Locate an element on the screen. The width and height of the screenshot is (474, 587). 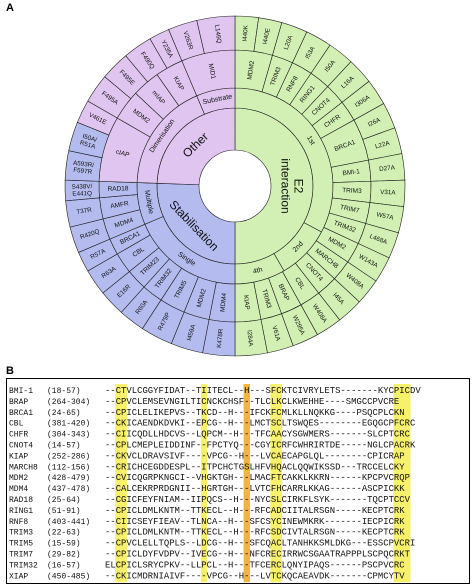
alignment-protein-name: MDM4 is located at coordinates (18, 489).